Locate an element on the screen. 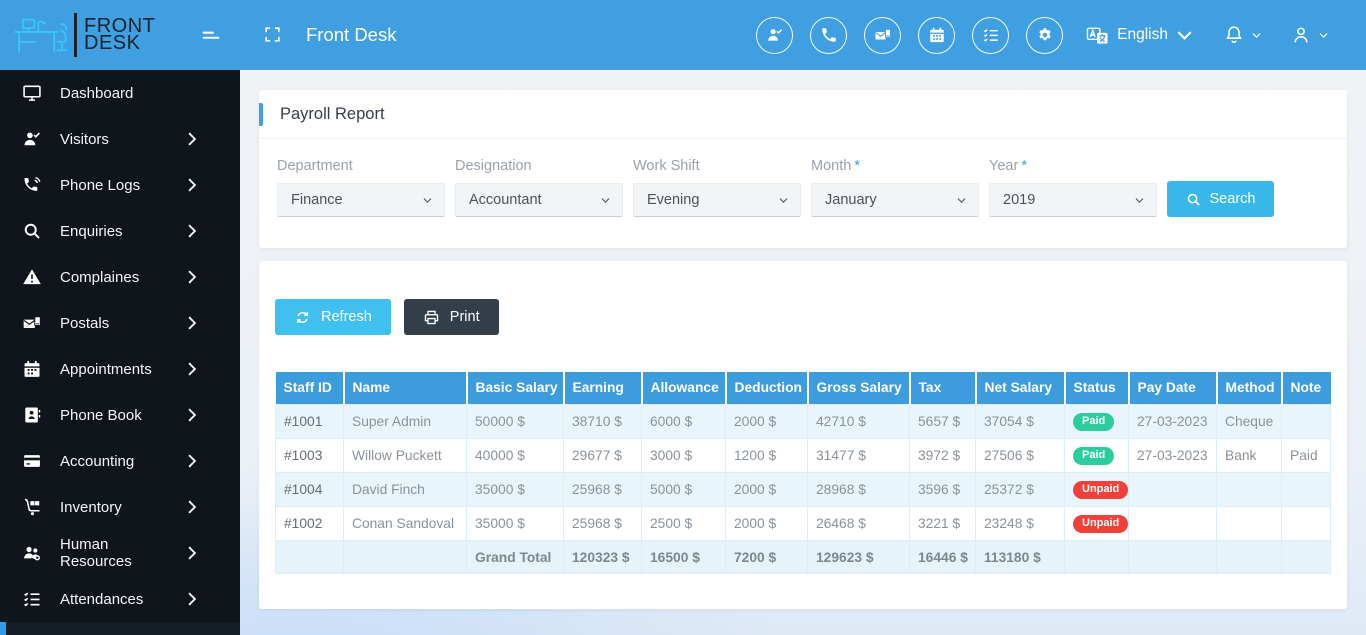 The height and width of the screenshot is (635, 1366). month-select: January is located at coordinates (895, 200).